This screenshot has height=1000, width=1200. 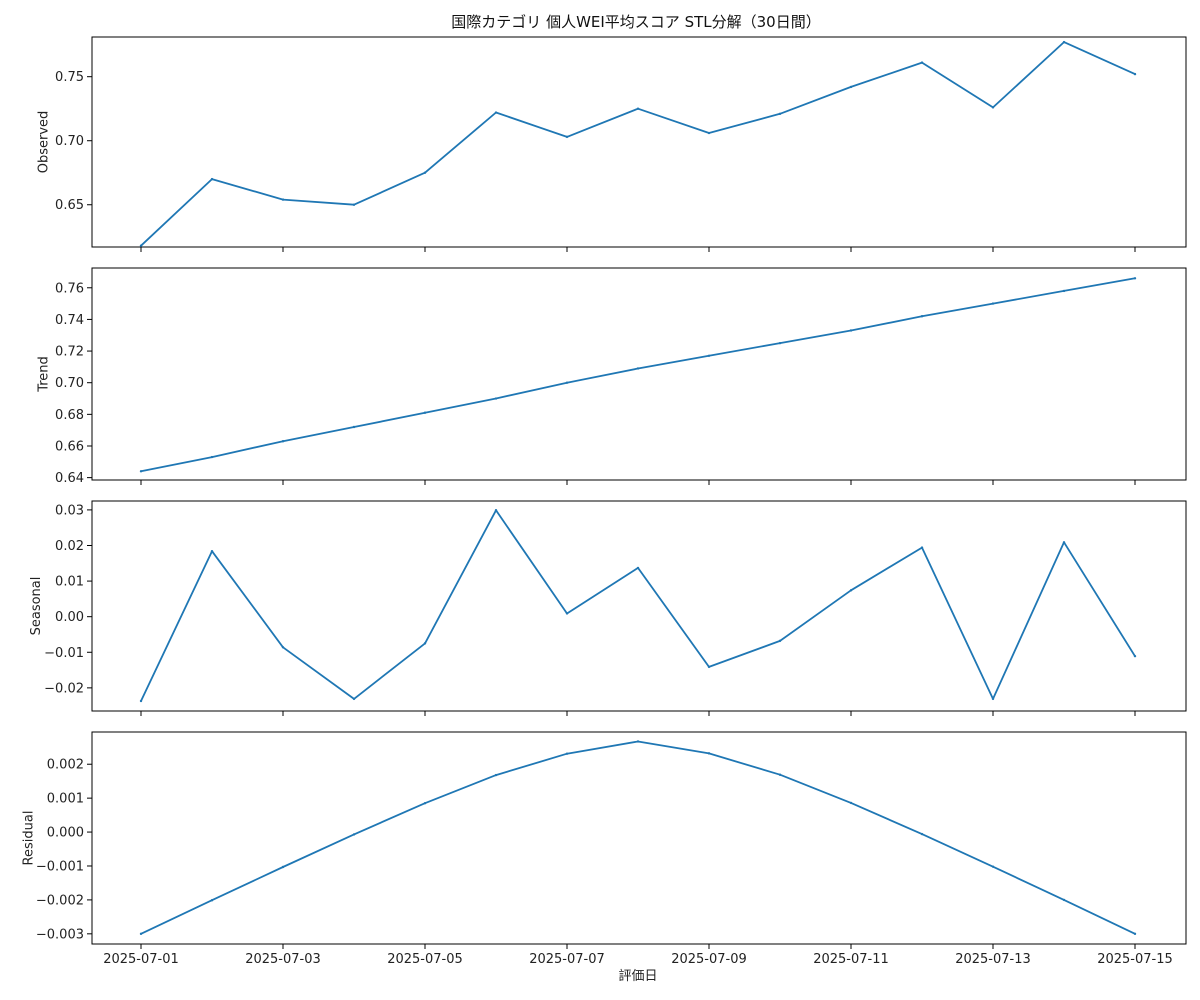 What do you see at coordinates (425, 959) in the screenshot?
I see `x-tick-label: 2025-07-05` at bounding box center [425, 959].